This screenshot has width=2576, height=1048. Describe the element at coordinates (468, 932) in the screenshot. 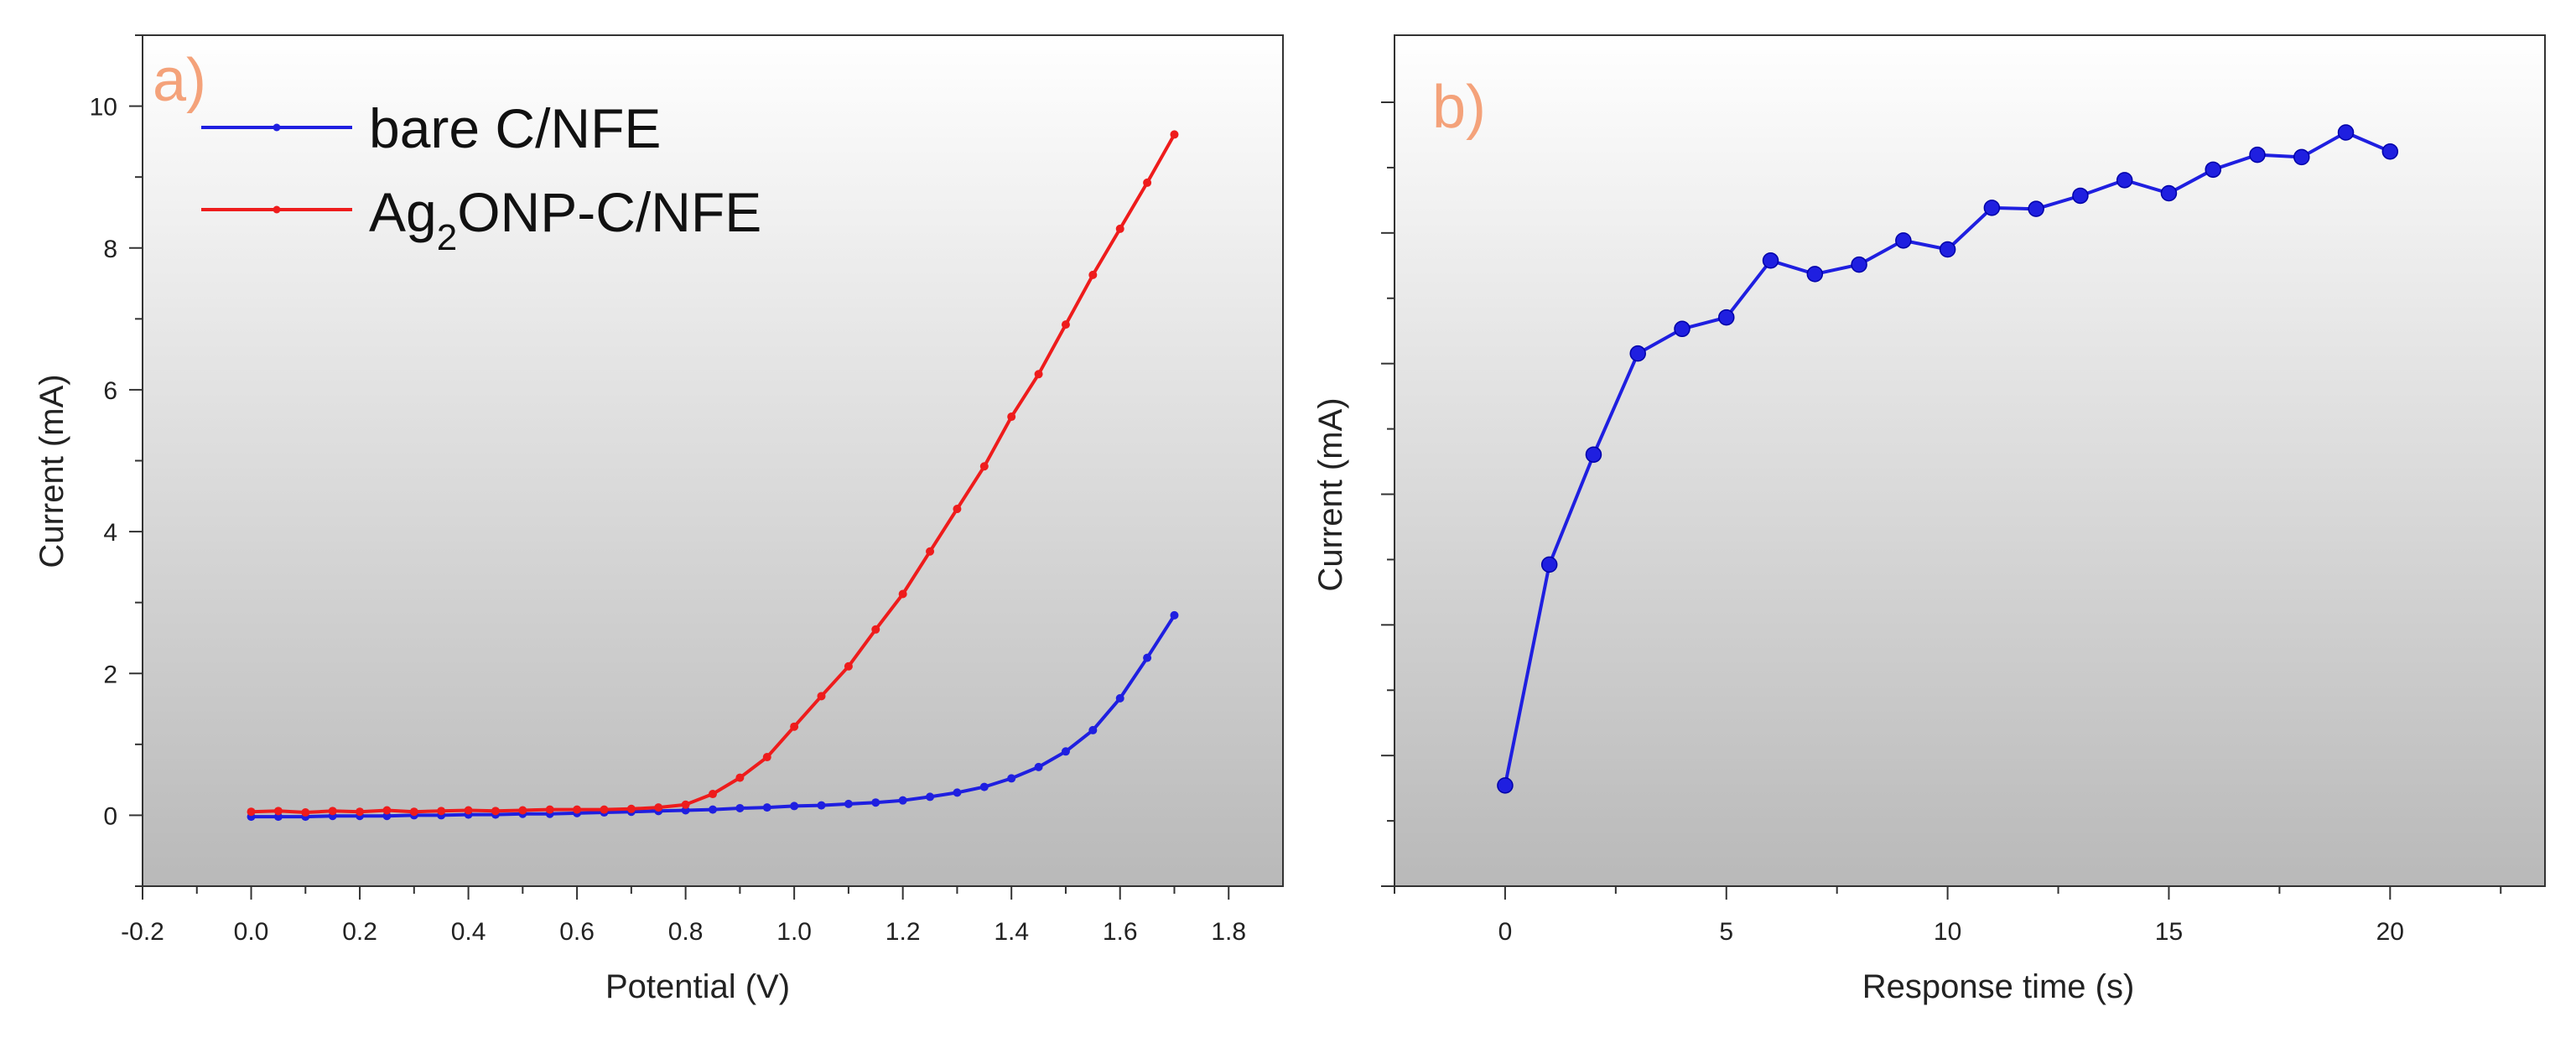

I see `chart-a-xtick-label: 0.4` at that location.